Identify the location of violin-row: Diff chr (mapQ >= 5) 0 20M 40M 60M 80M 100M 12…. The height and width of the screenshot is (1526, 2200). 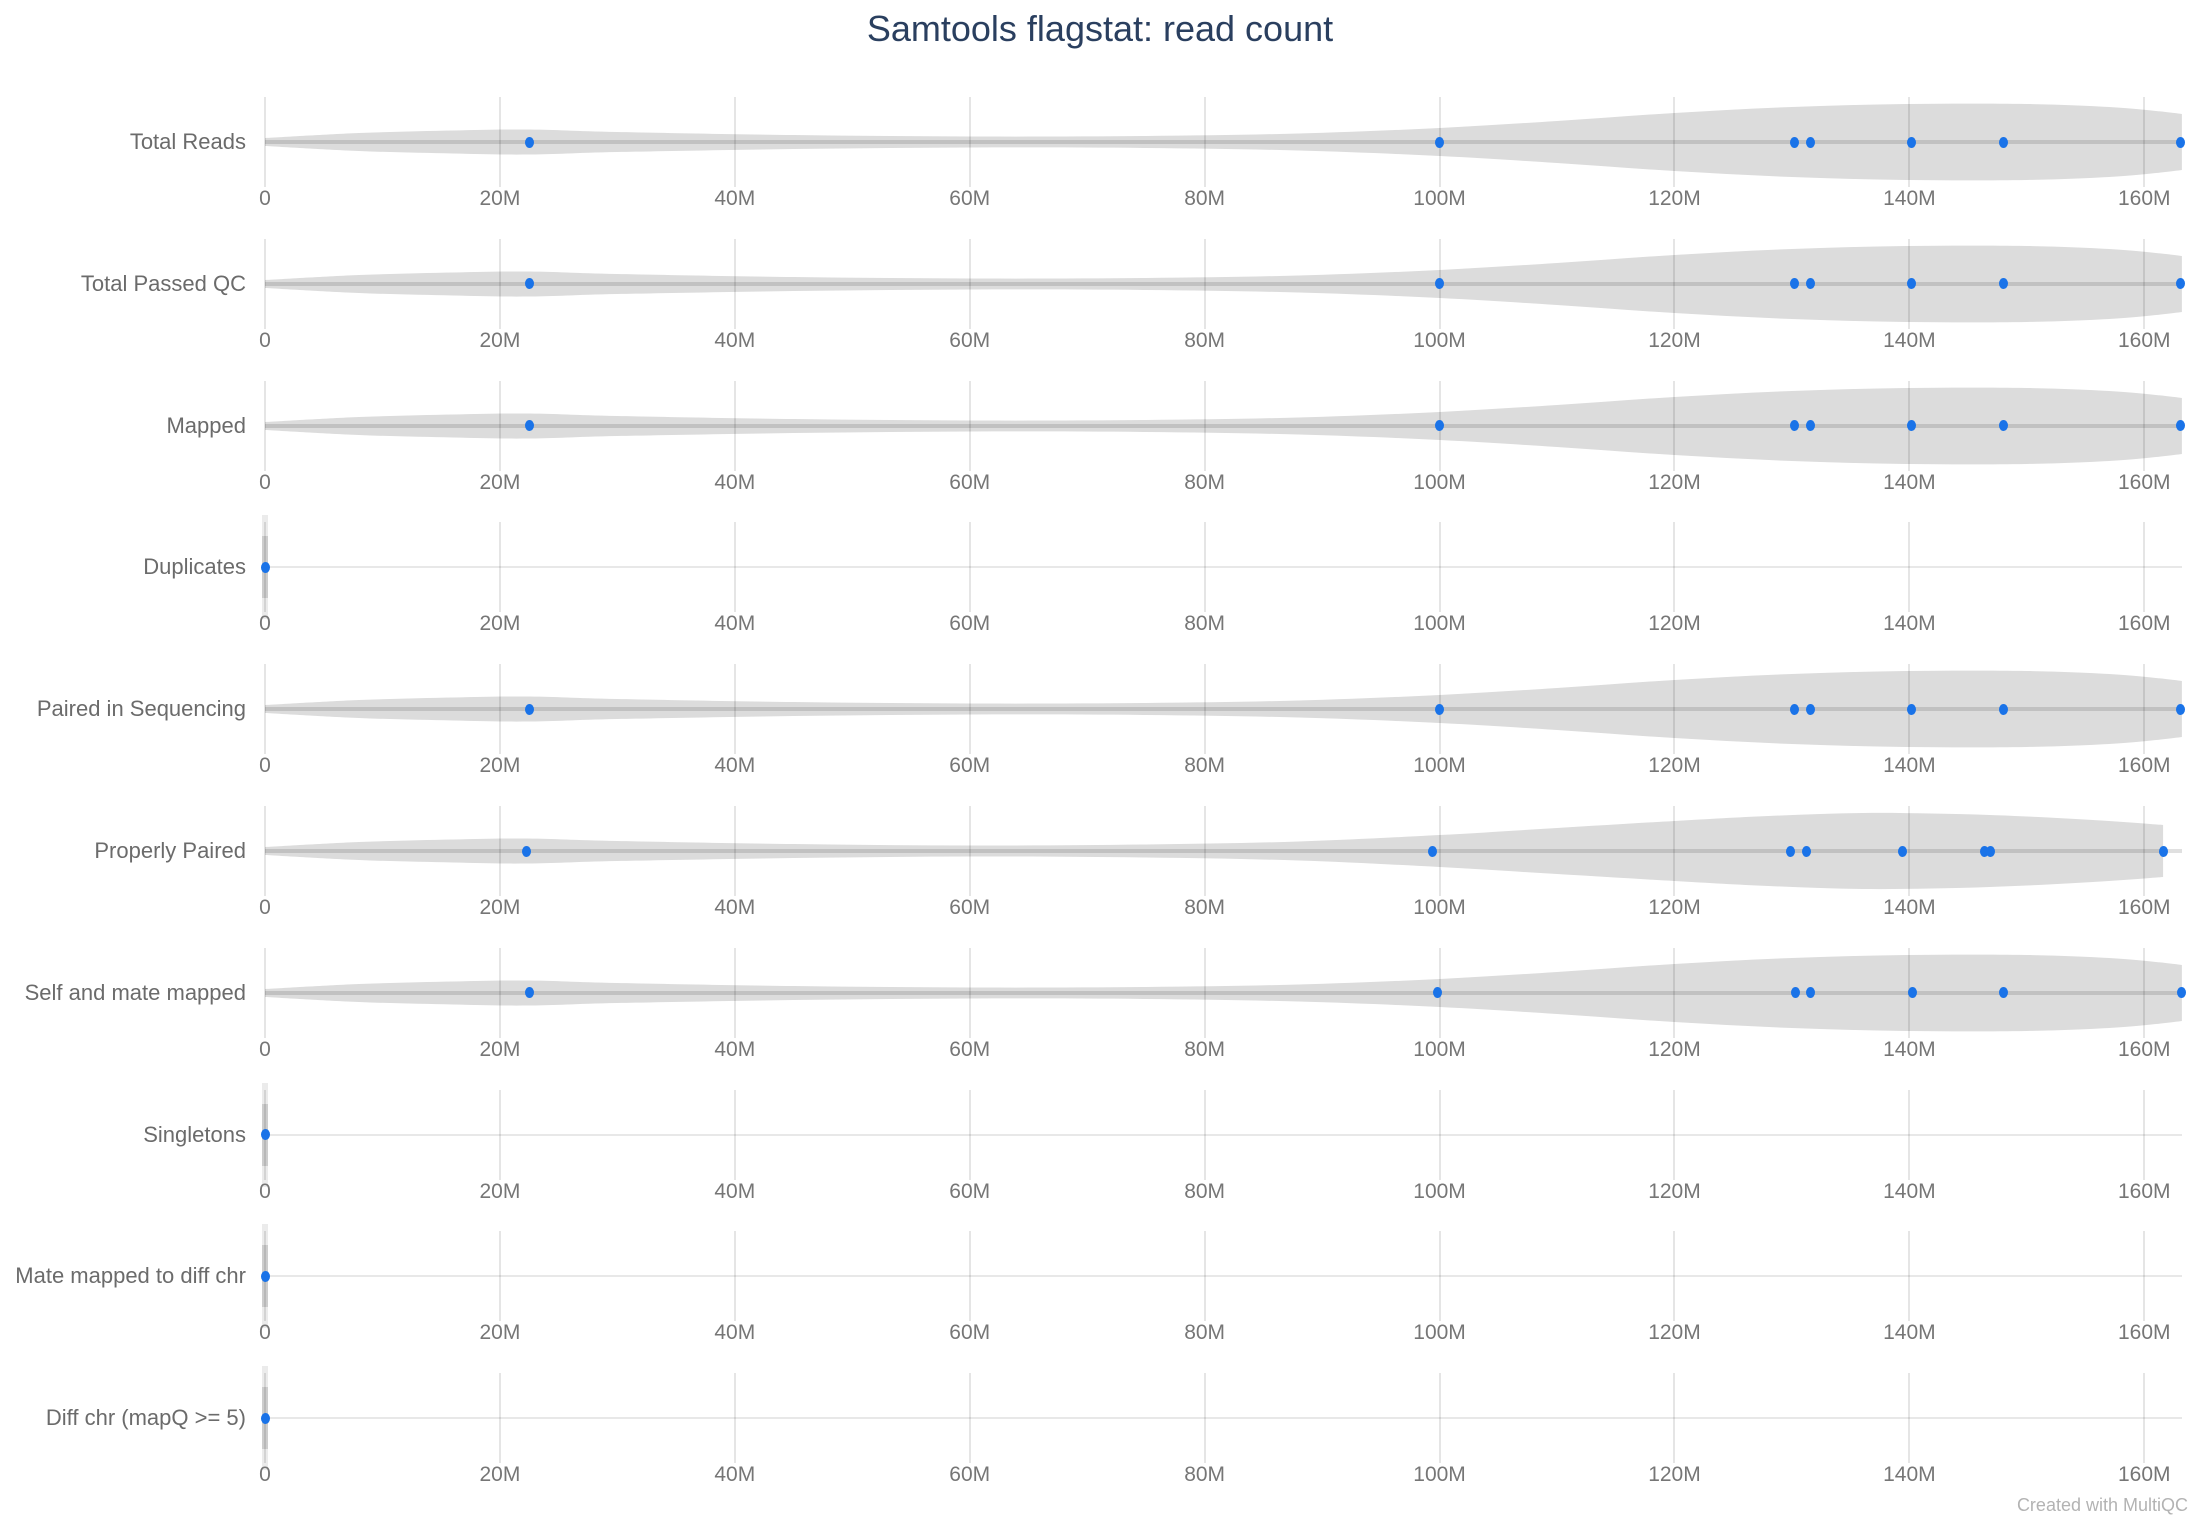
(1100, 1418).